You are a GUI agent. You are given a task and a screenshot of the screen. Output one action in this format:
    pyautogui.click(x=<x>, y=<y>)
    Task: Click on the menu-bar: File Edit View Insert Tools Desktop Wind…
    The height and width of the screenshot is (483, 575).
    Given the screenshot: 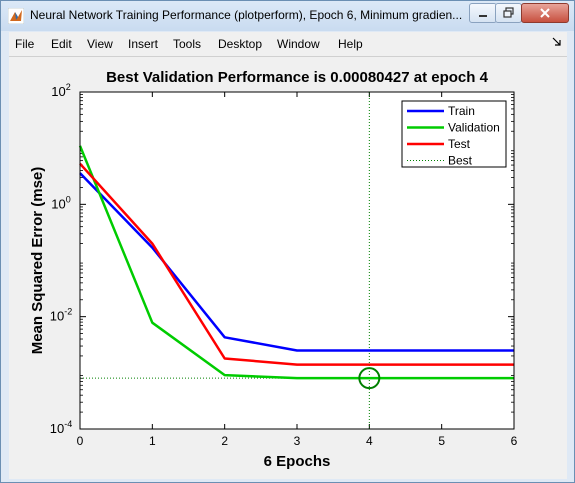 What is the action you would take?
    pyautogui.click(x=288, y=44)
    